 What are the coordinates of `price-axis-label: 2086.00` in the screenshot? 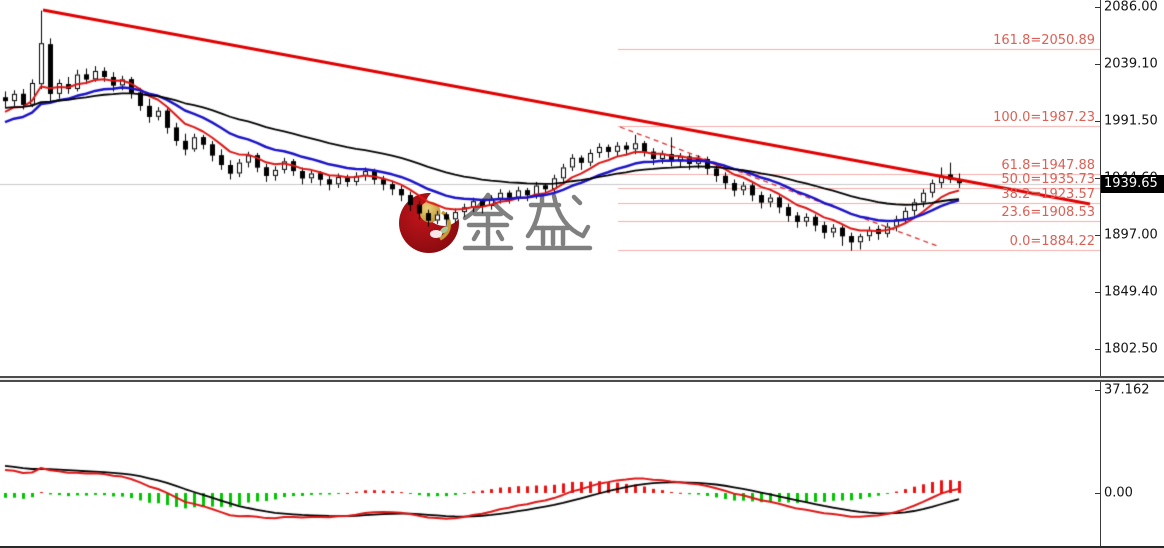 It's located at (1131, 7).